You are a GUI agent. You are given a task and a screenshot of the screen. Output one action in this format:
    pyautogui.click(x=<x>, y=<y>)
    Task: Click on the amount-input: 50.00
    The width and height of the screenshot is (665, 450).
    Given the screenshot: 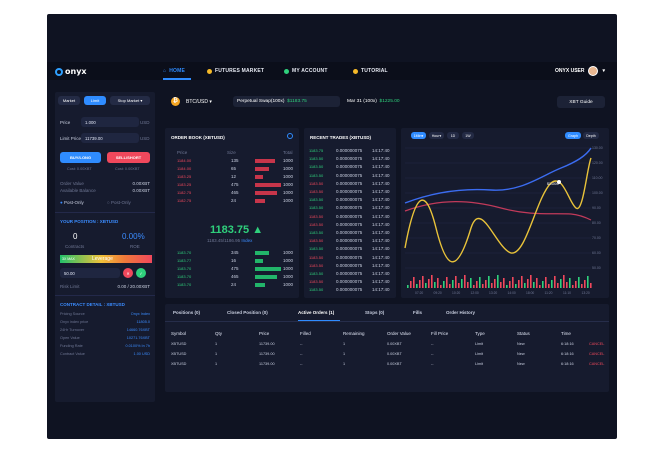 What is the action you would take?
    pyautogui.click(x=90, y=273)
    